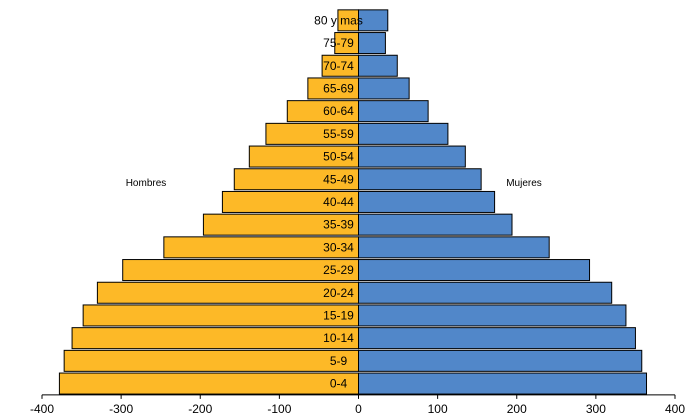  I want to click on x-tick-label--200: -200, so click(200, 409).